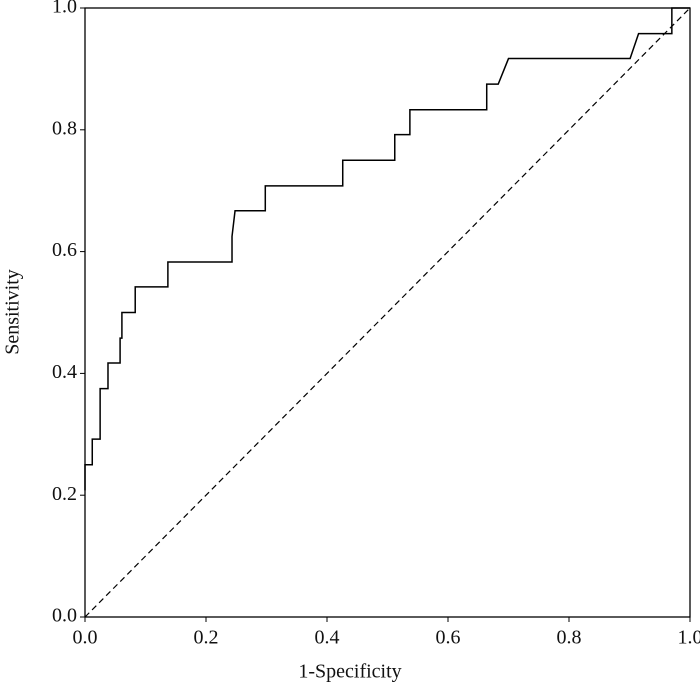 This screenshot has width=700, height=687. What do you see at coordinates (13, 312) in the screenshot?
I see `y-axis-label: Sensitivity` at bounding box center [13, 312].